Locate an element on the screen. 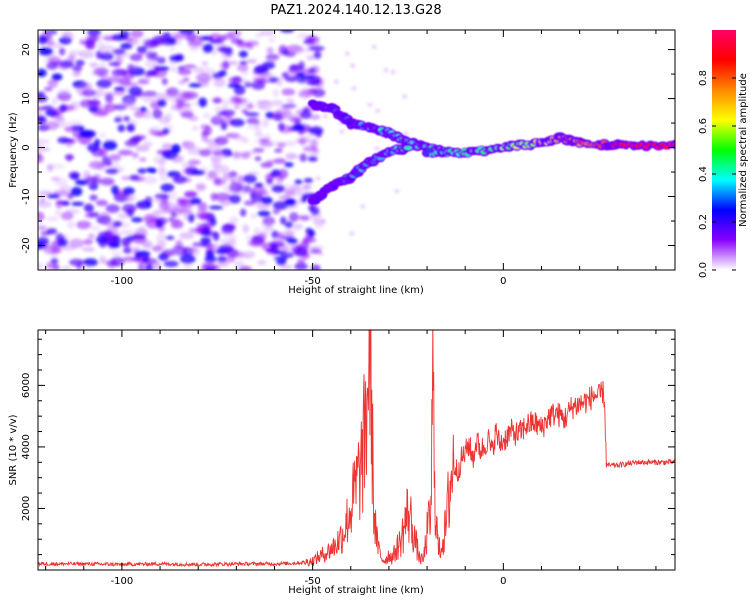  snr-y-axis-label: SNR (10 * v/v) is located at coordinates (13, 449).